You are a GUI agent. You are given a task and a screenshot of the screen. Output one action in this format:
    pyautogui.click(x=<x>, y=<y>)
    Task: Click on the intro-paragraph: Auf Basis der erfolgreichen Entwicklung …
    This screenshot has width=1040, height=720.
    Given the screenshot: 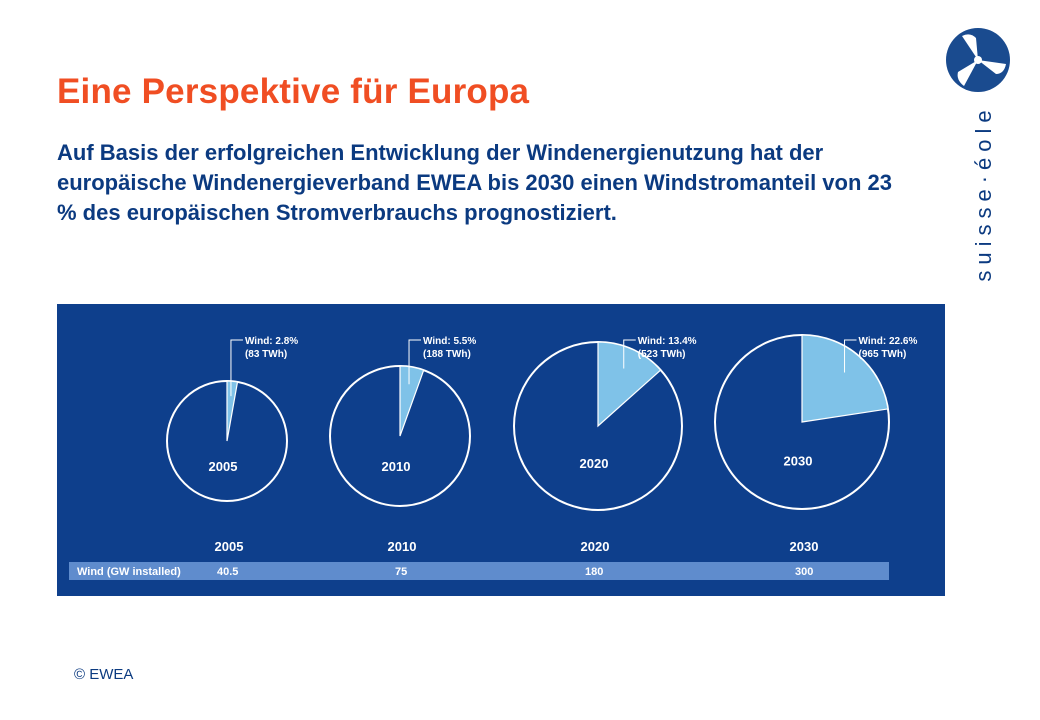 What is the action you would take?
    pyautogui.click(x=475, y=182)
    